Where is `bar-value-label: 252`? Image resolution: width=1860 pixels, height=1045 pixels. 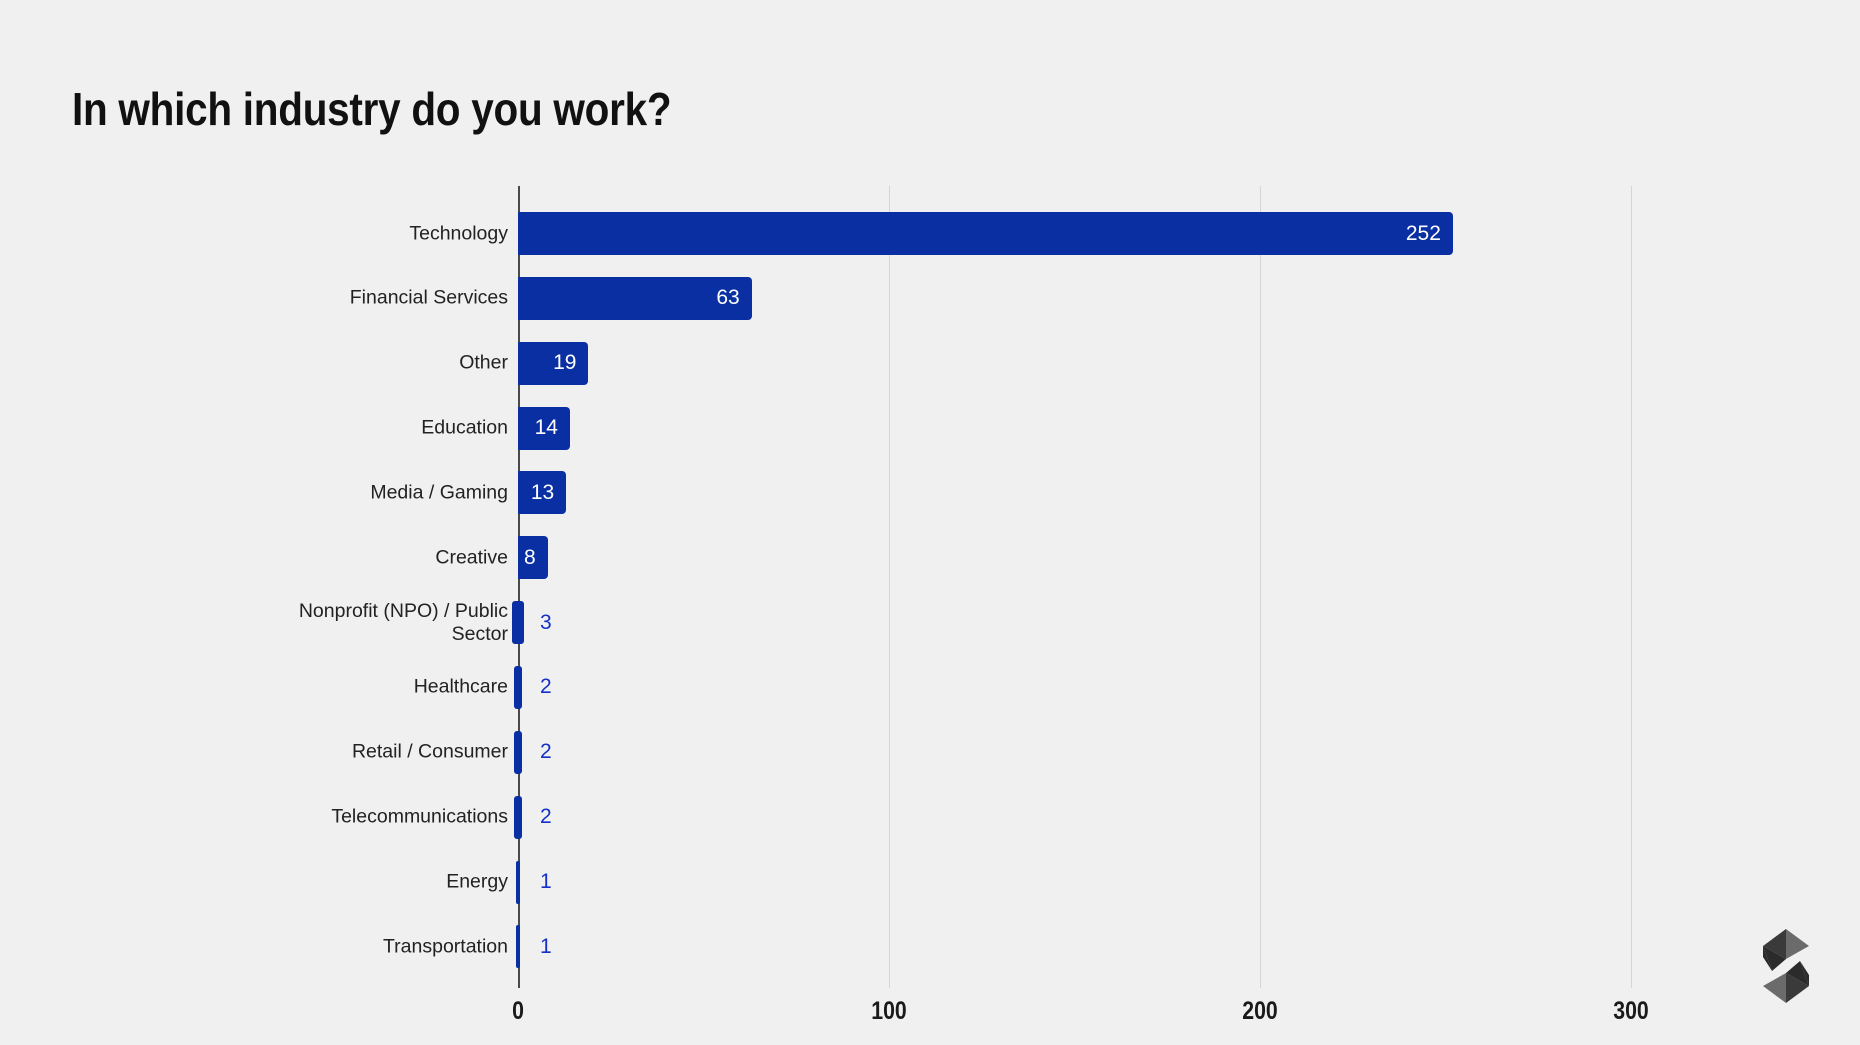 bar-value-label: 252 is located at coordinates (1423, 233).